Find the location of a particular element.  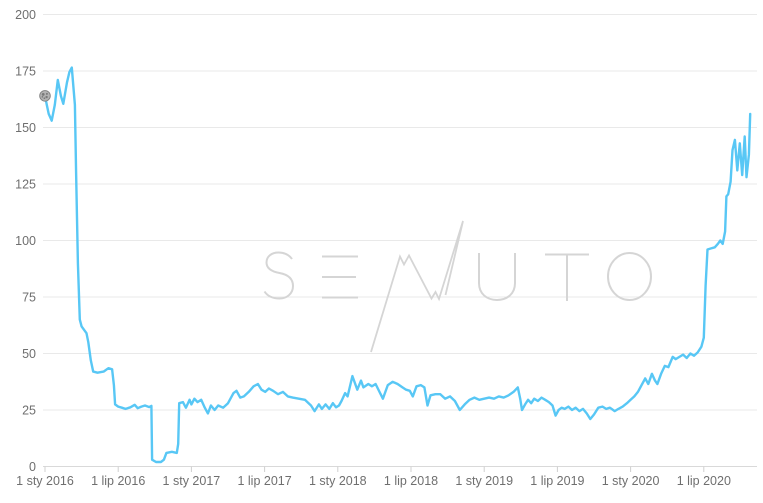

watermark-letter-s is located at coordinates (279, 275).